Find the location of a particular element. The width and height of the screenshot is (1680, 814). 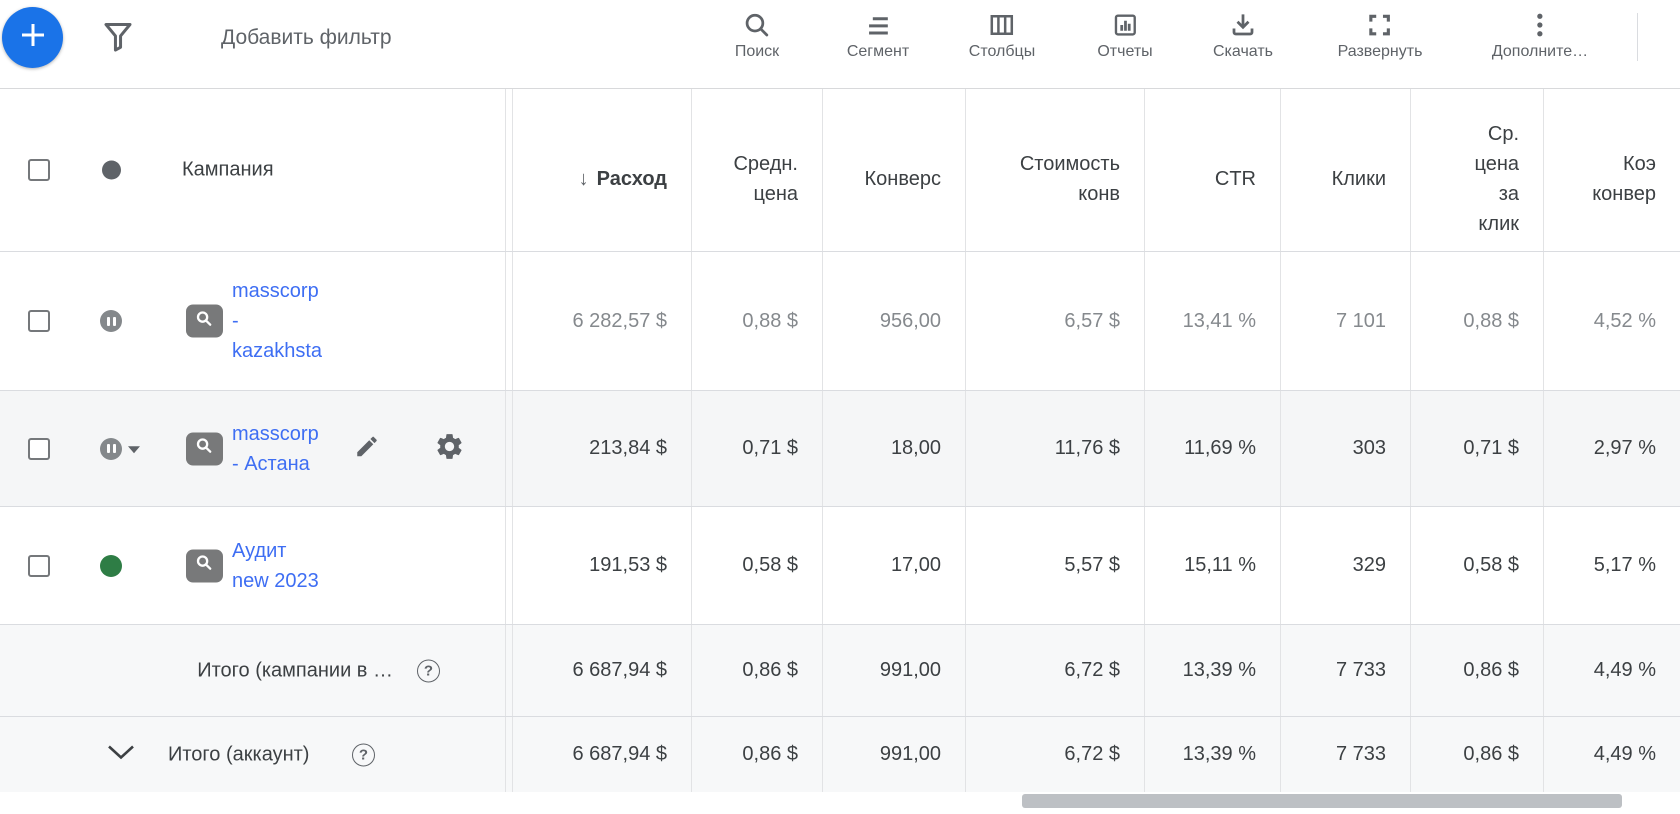

segment-icon is located at coordinates (878, 25).